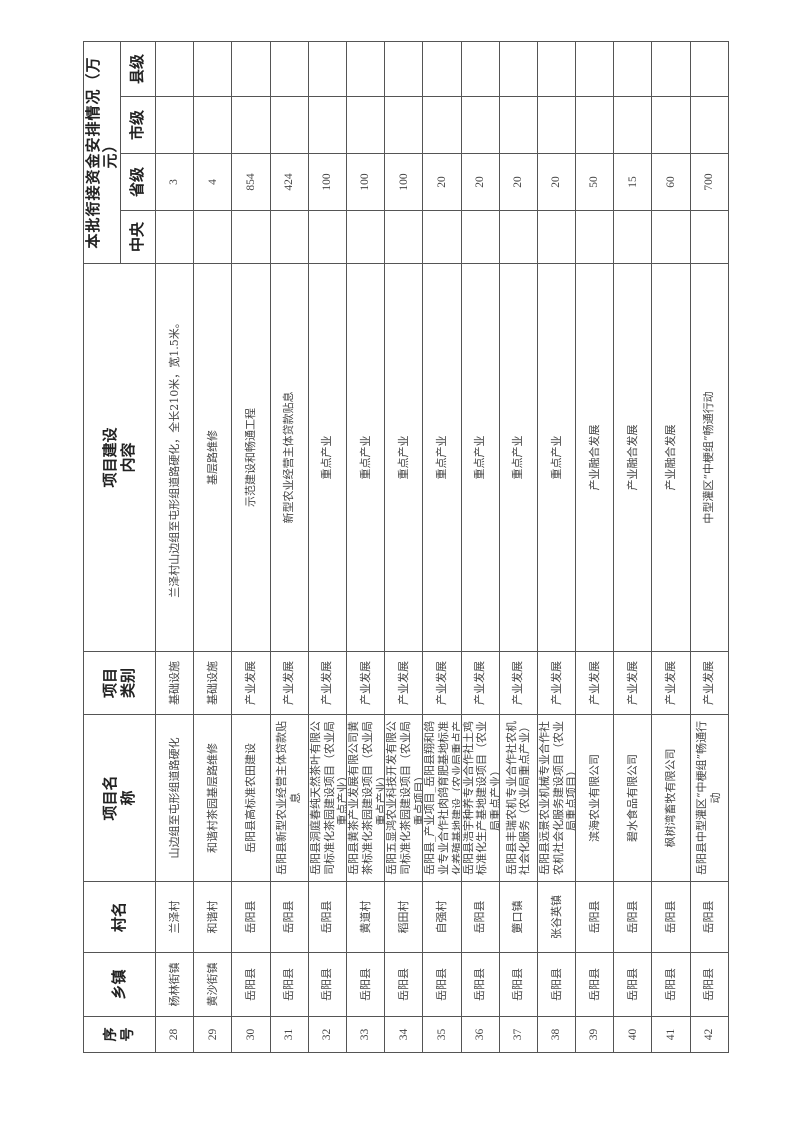  What do you see at coordinates (441, 917) in the screenshot?
I see `village-cell: 自强村` at bounding box center [441, 917].